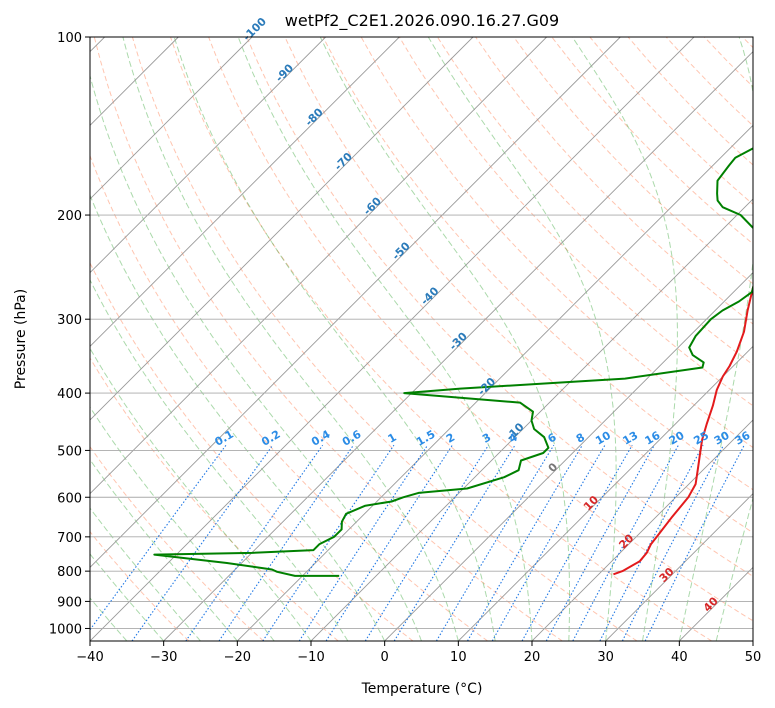  What do you see at coordinates (722, 438) in the screenshot?
I see `mixing-ratio-label: 30` at bounding box center [722, 438].